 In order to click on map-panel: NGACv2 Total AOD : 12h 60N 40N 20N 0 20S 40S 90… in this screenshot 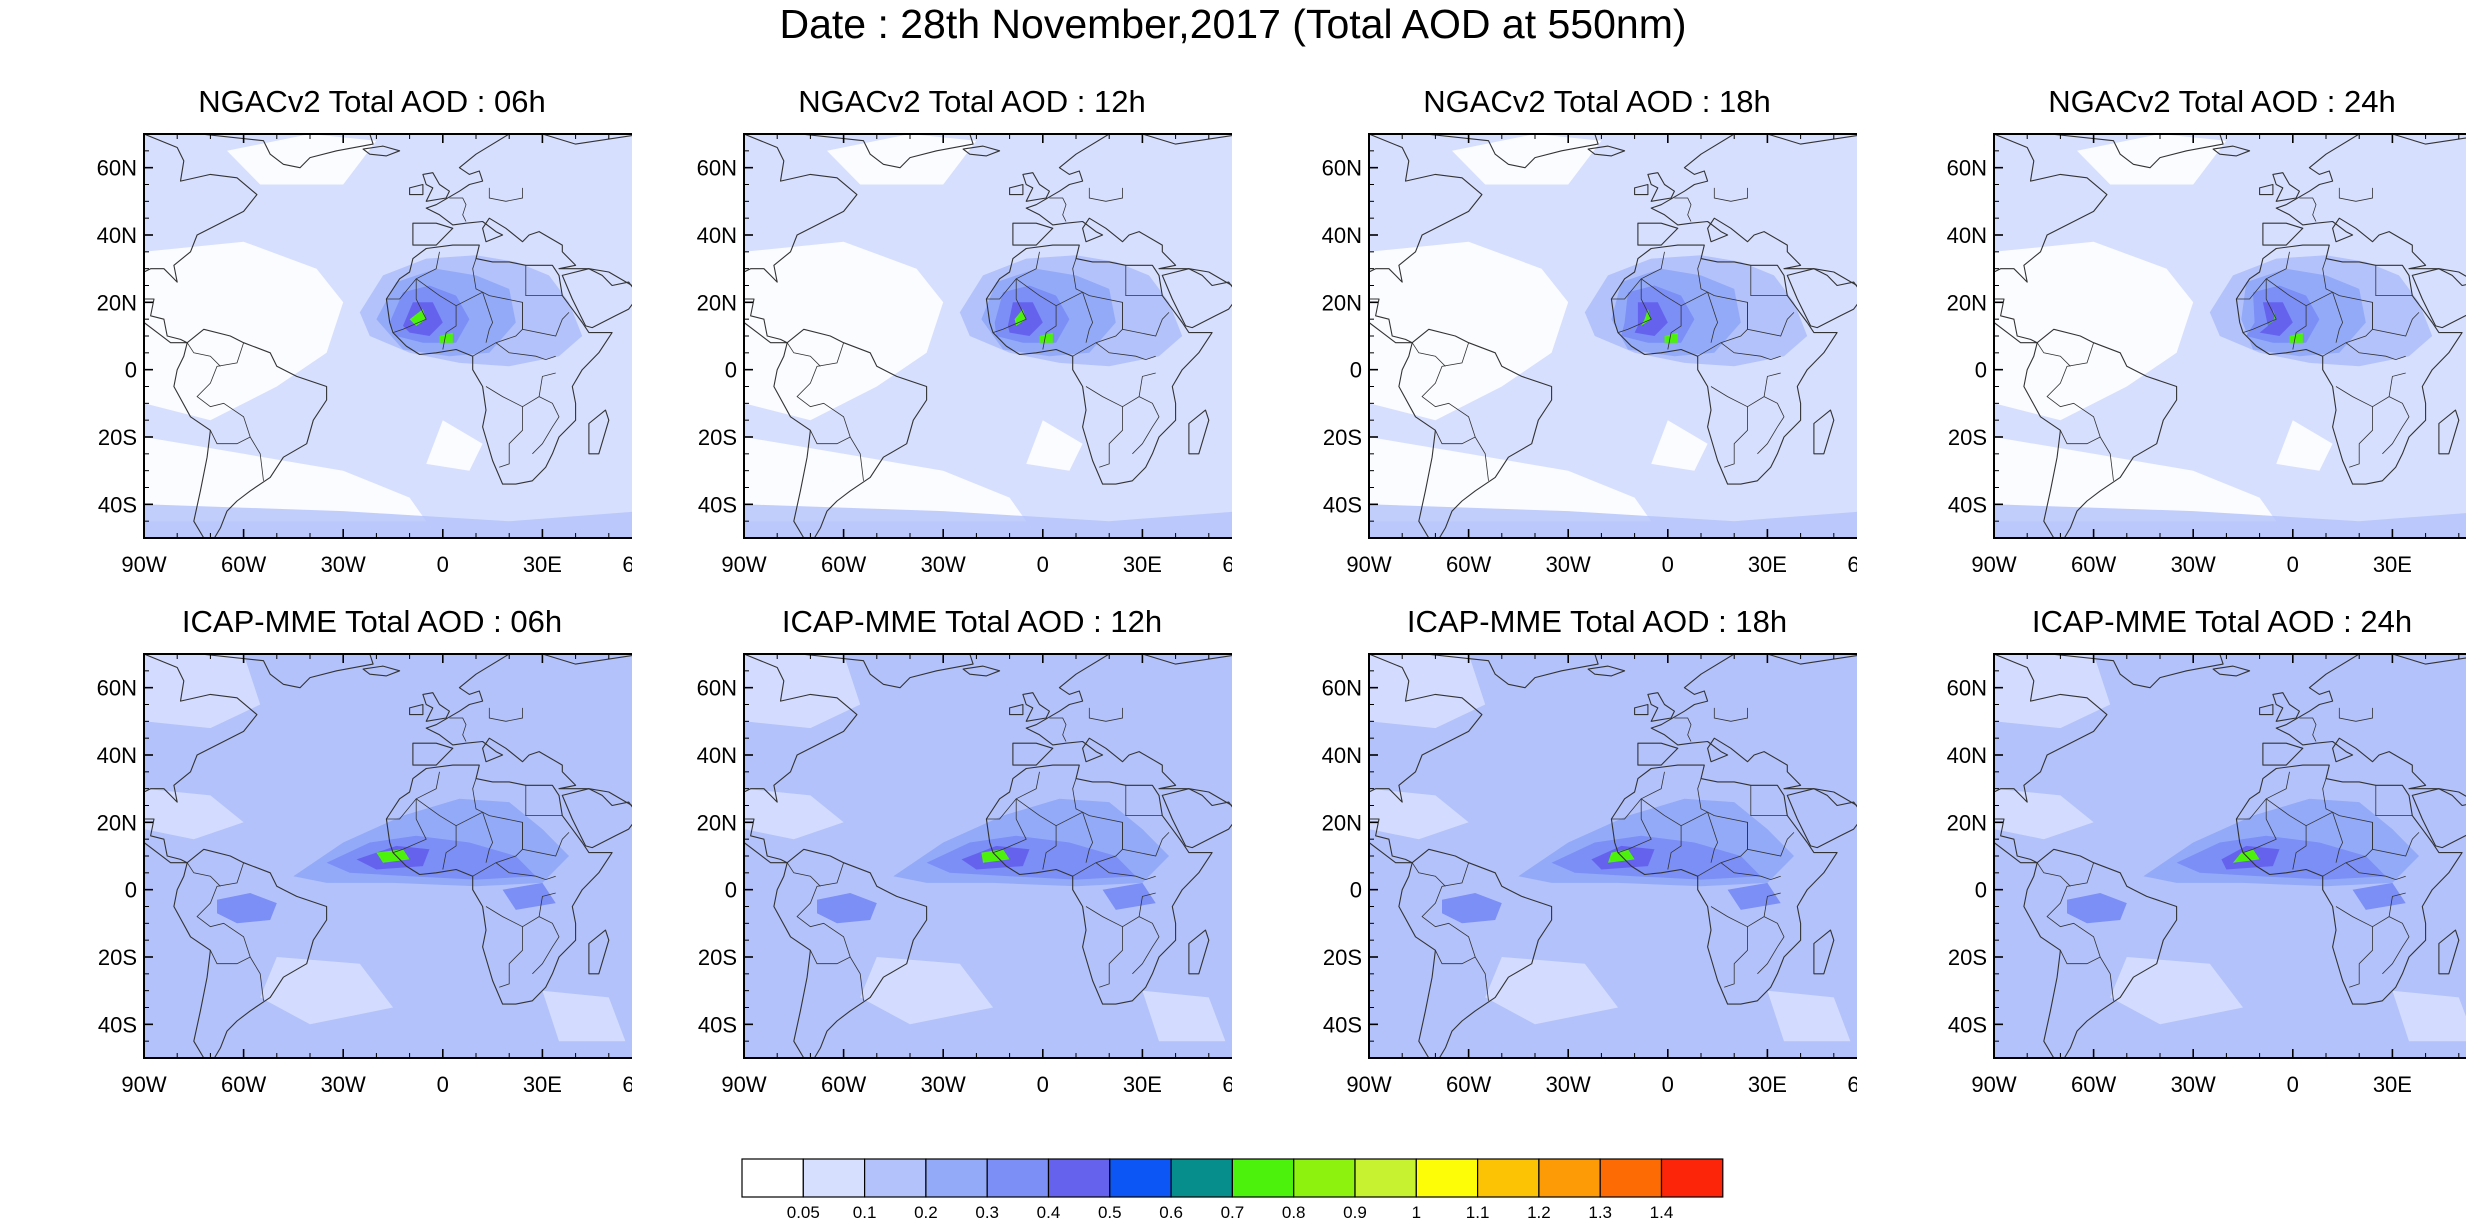, I will do `click(952, 344)`.